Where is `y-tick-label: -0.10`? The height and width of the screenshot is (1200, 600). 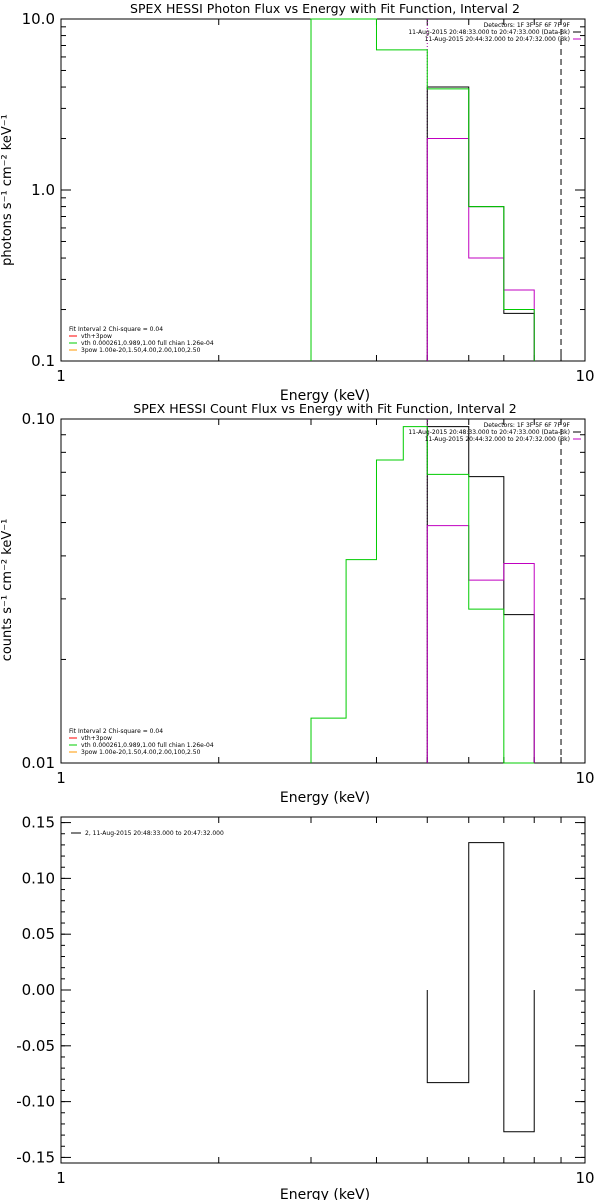 y-tick-label: -0.10 is located at coordinates (35, 1102).